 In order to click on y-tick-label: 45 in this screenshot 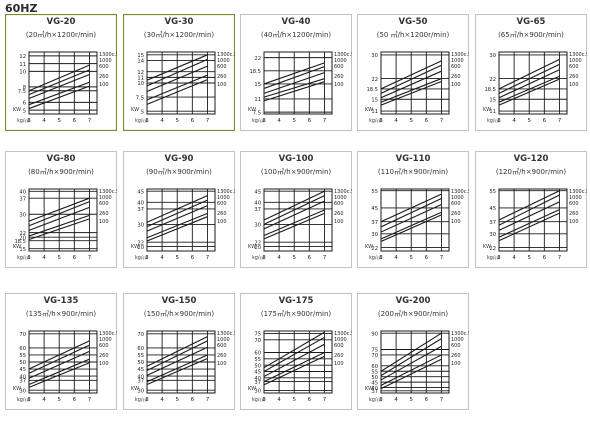, I will do `click(257, 192)`.